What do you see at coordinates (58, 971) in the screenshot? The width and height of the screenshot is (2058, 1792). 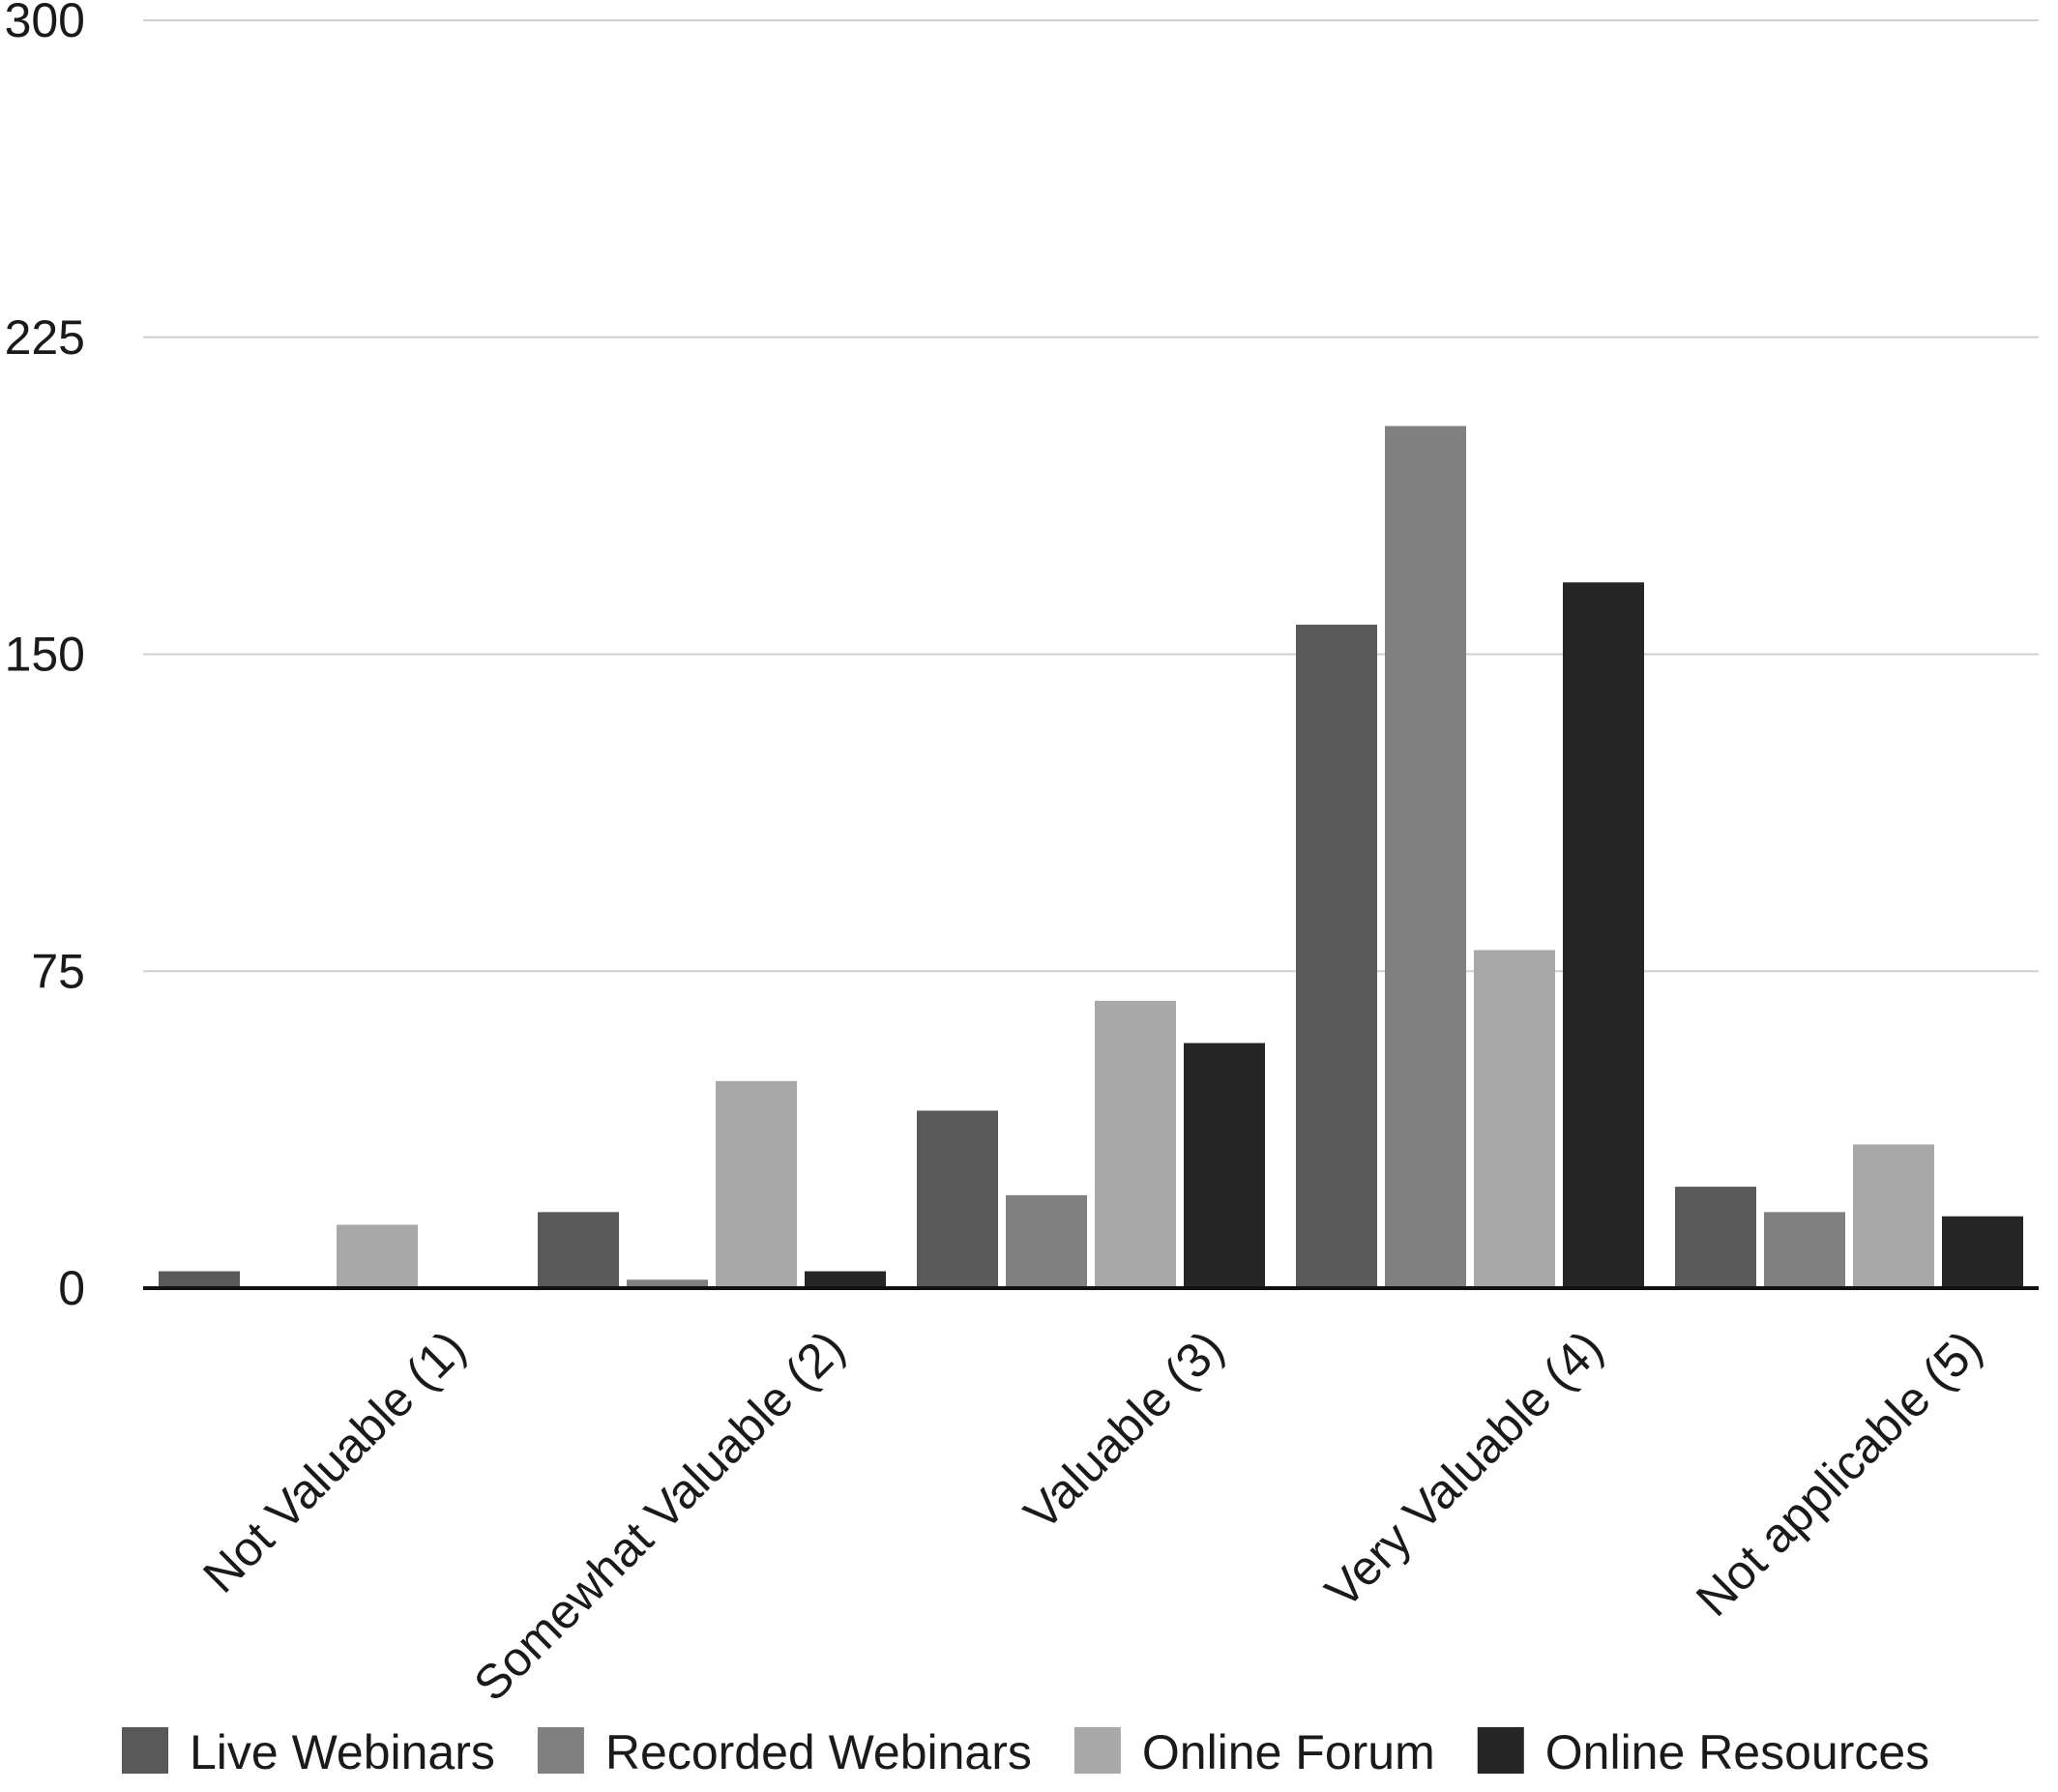 I see `y-tick-label: 75` at bounding box center [58, 971].